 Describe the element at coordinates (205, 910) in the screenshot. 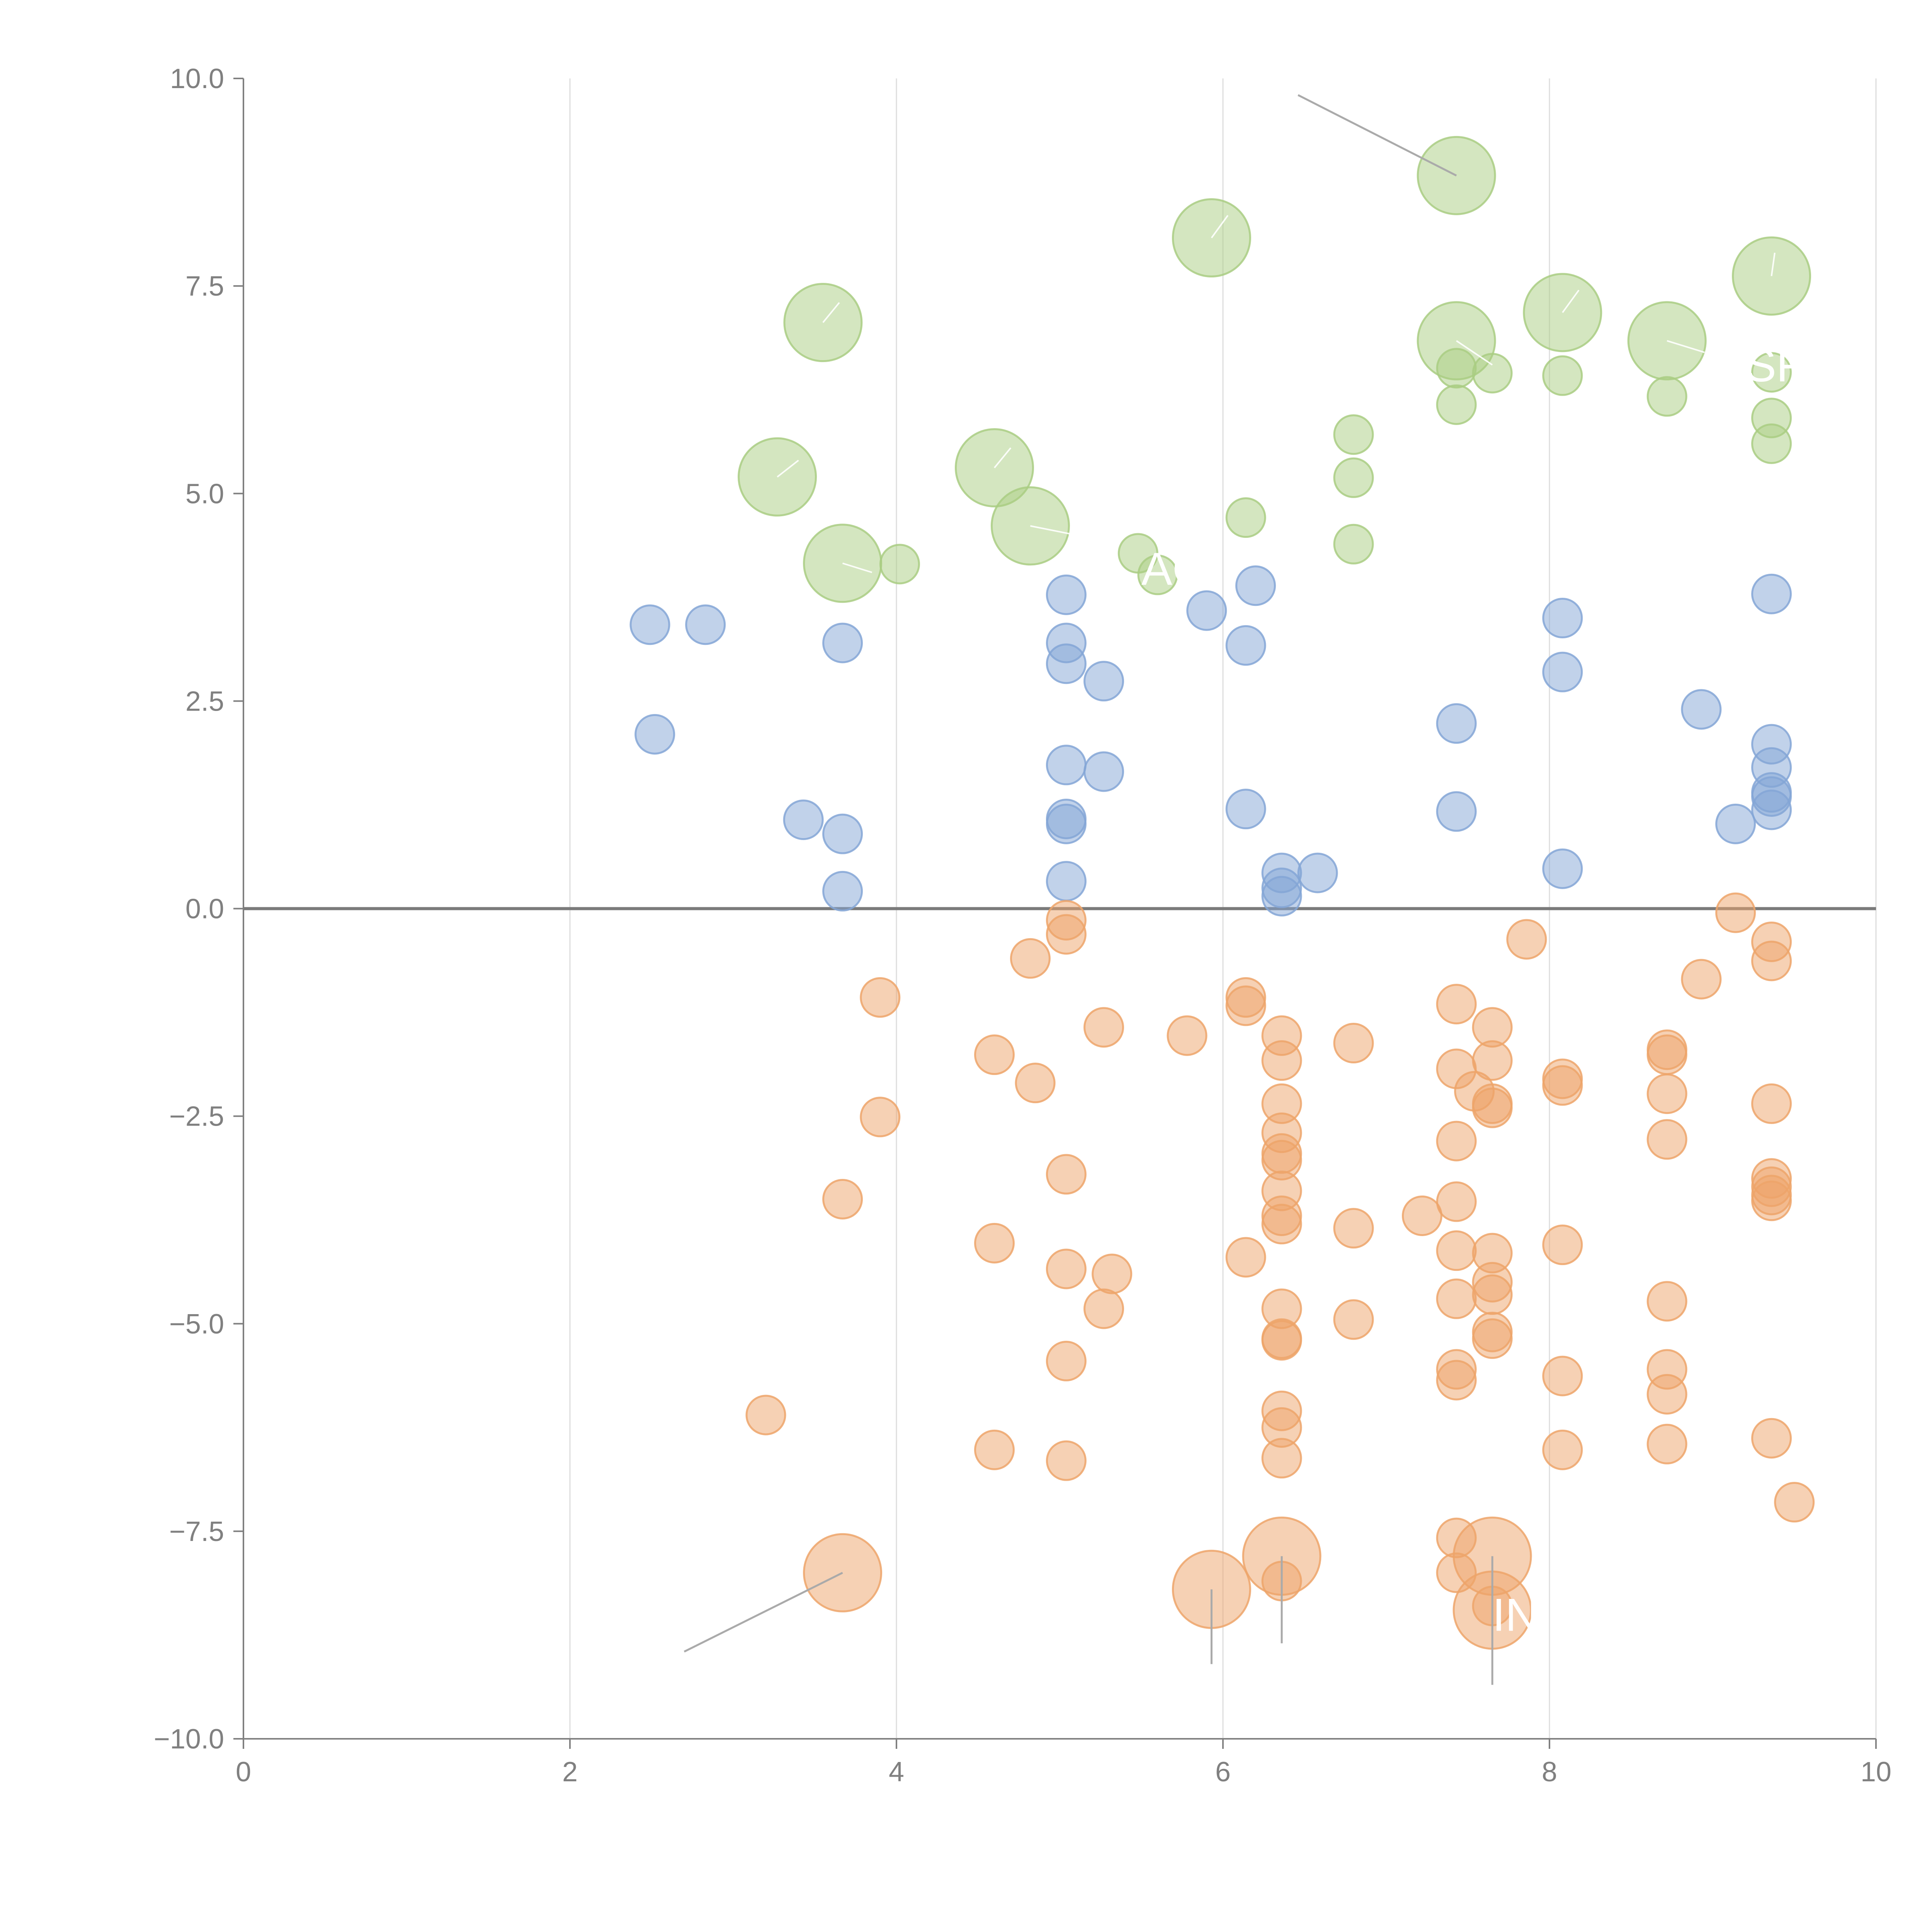

I see `y-tick-label: 0.0` at that location.